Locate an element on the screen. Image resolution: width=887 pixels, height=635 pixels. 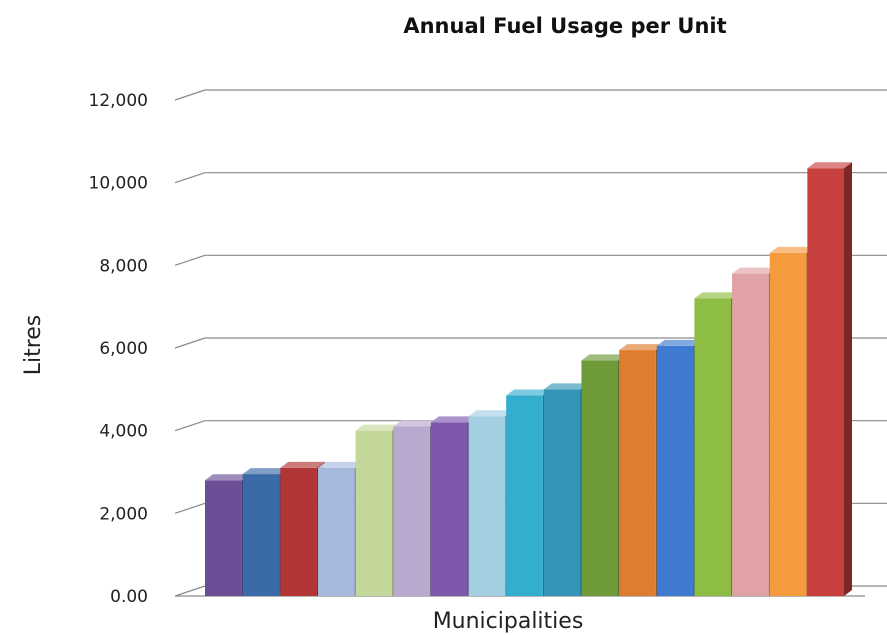
chart-title: Annual Fuel Usage per Unit is located at coordinates (564, 26).